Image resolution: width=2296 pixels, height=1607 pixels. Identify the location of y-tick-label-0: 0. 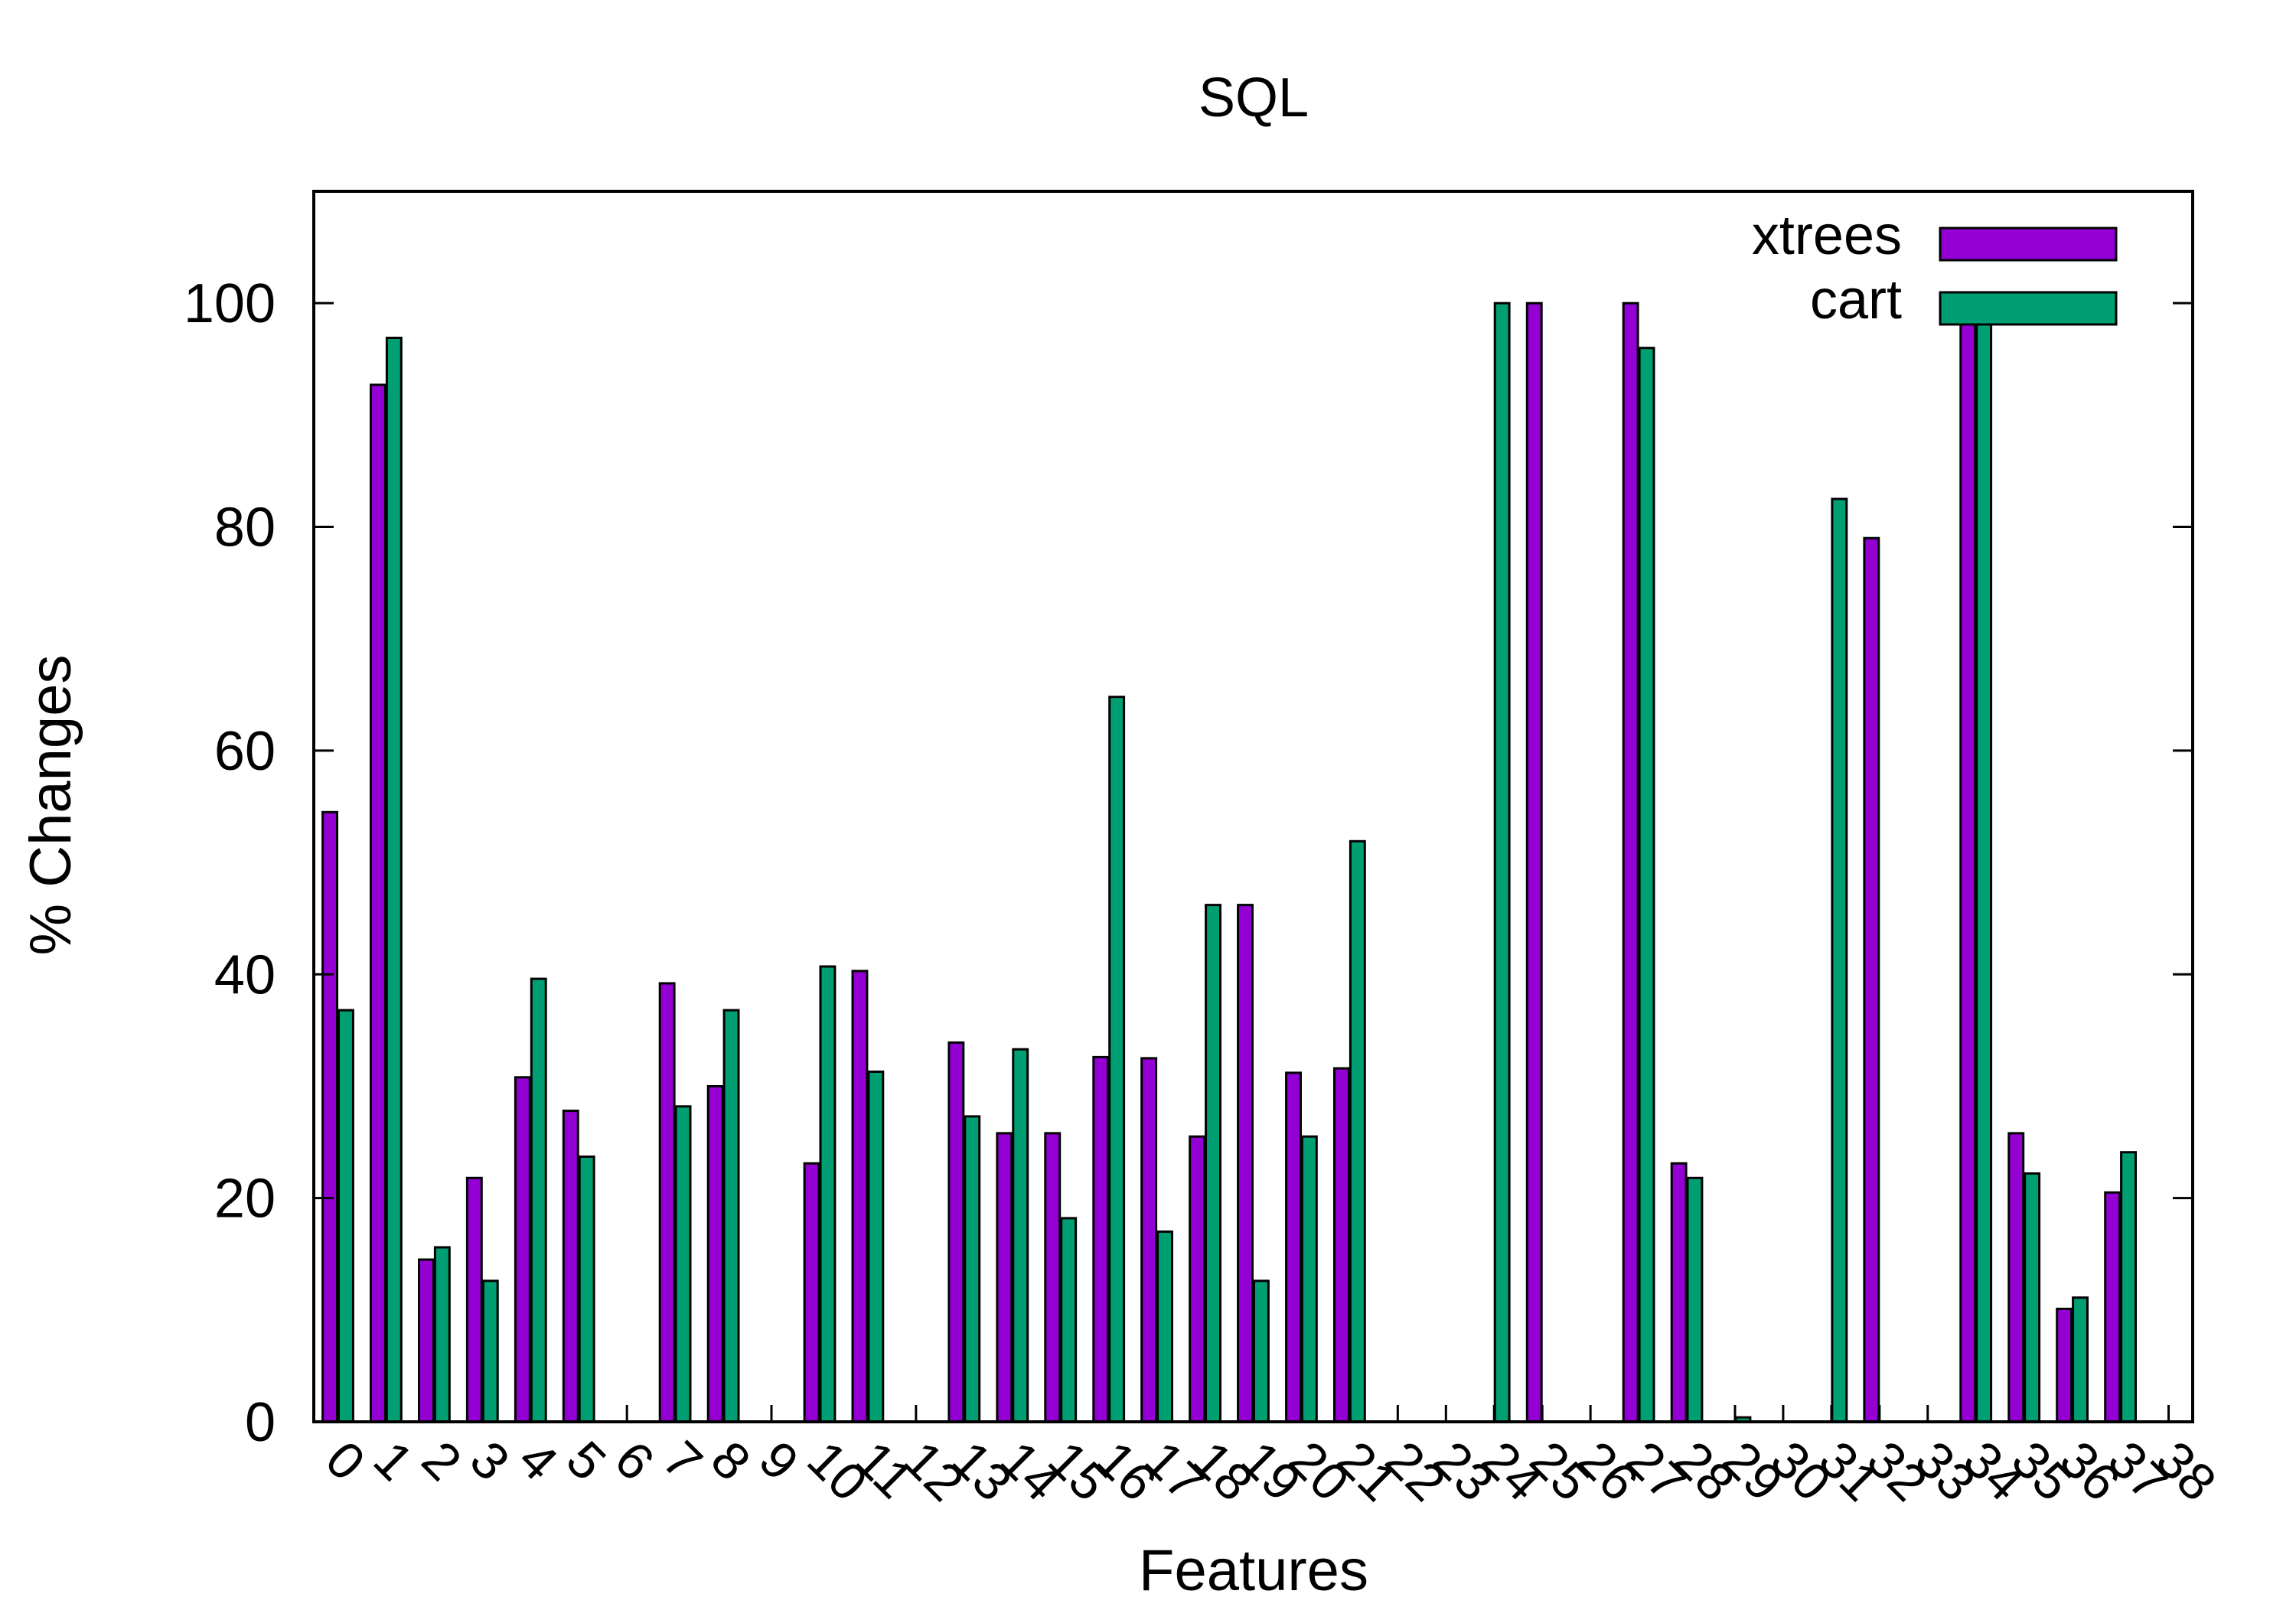
(260, 1423).